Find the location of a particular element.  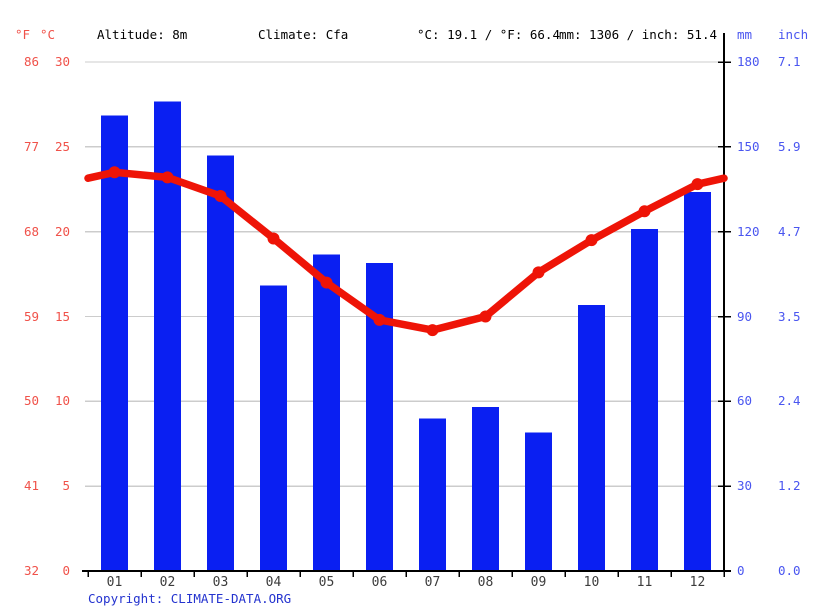

month-label-07: 07 is located at coordinates (432, 582).